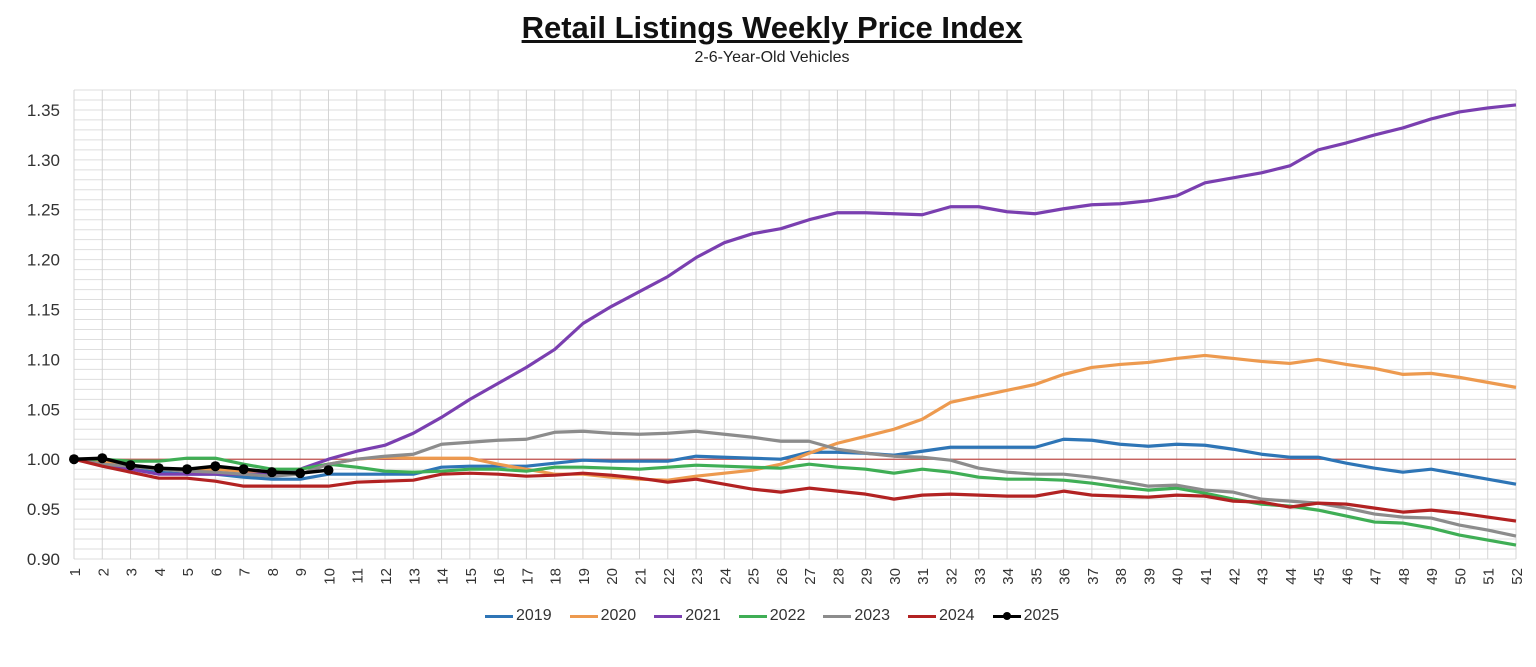 Image resolution: width=1536 pixels, height=667 pixels. I want to click on chart-title: Retail Listings Weekly Price Index, so click(772, 27).